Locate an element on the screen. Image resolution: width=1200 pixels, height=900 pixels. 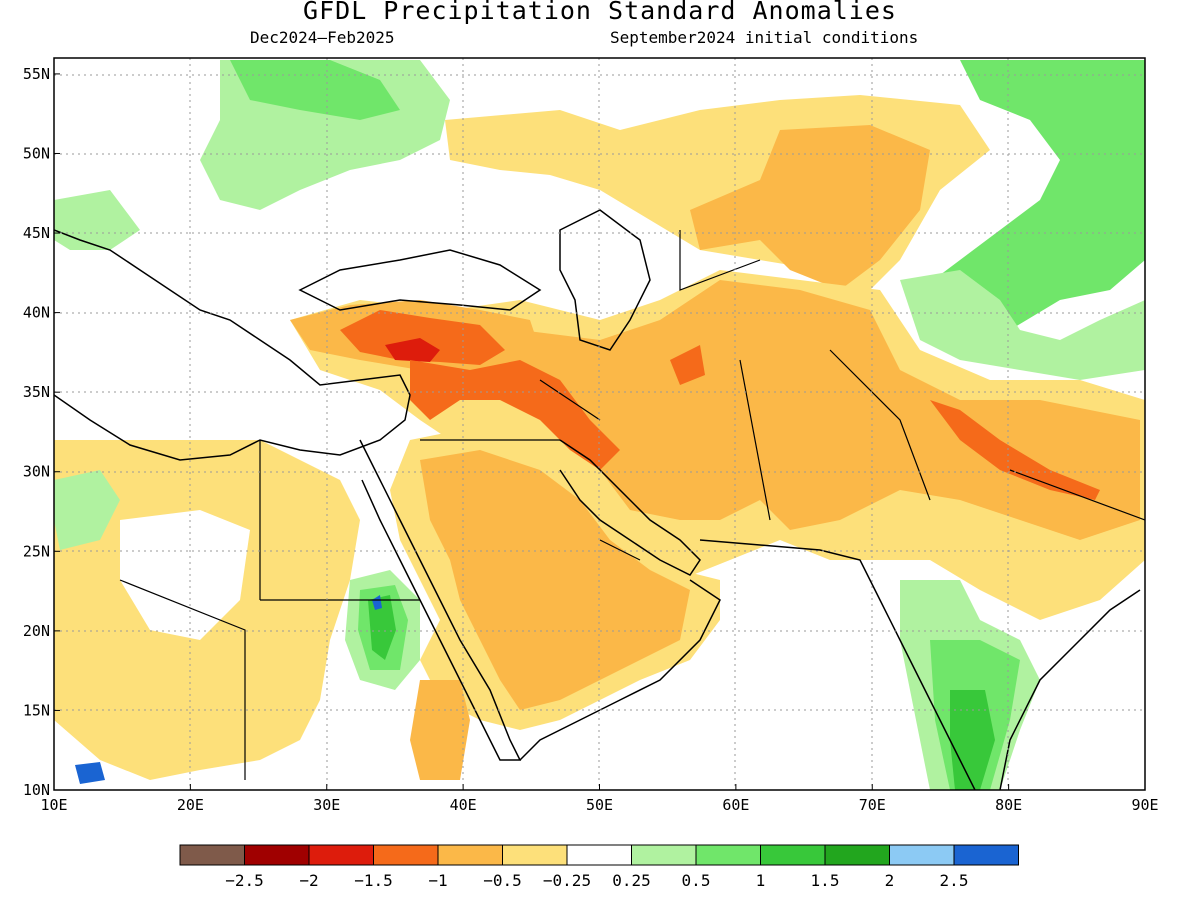
lon-tick-label: 60E is located at coordinates (735, 805).